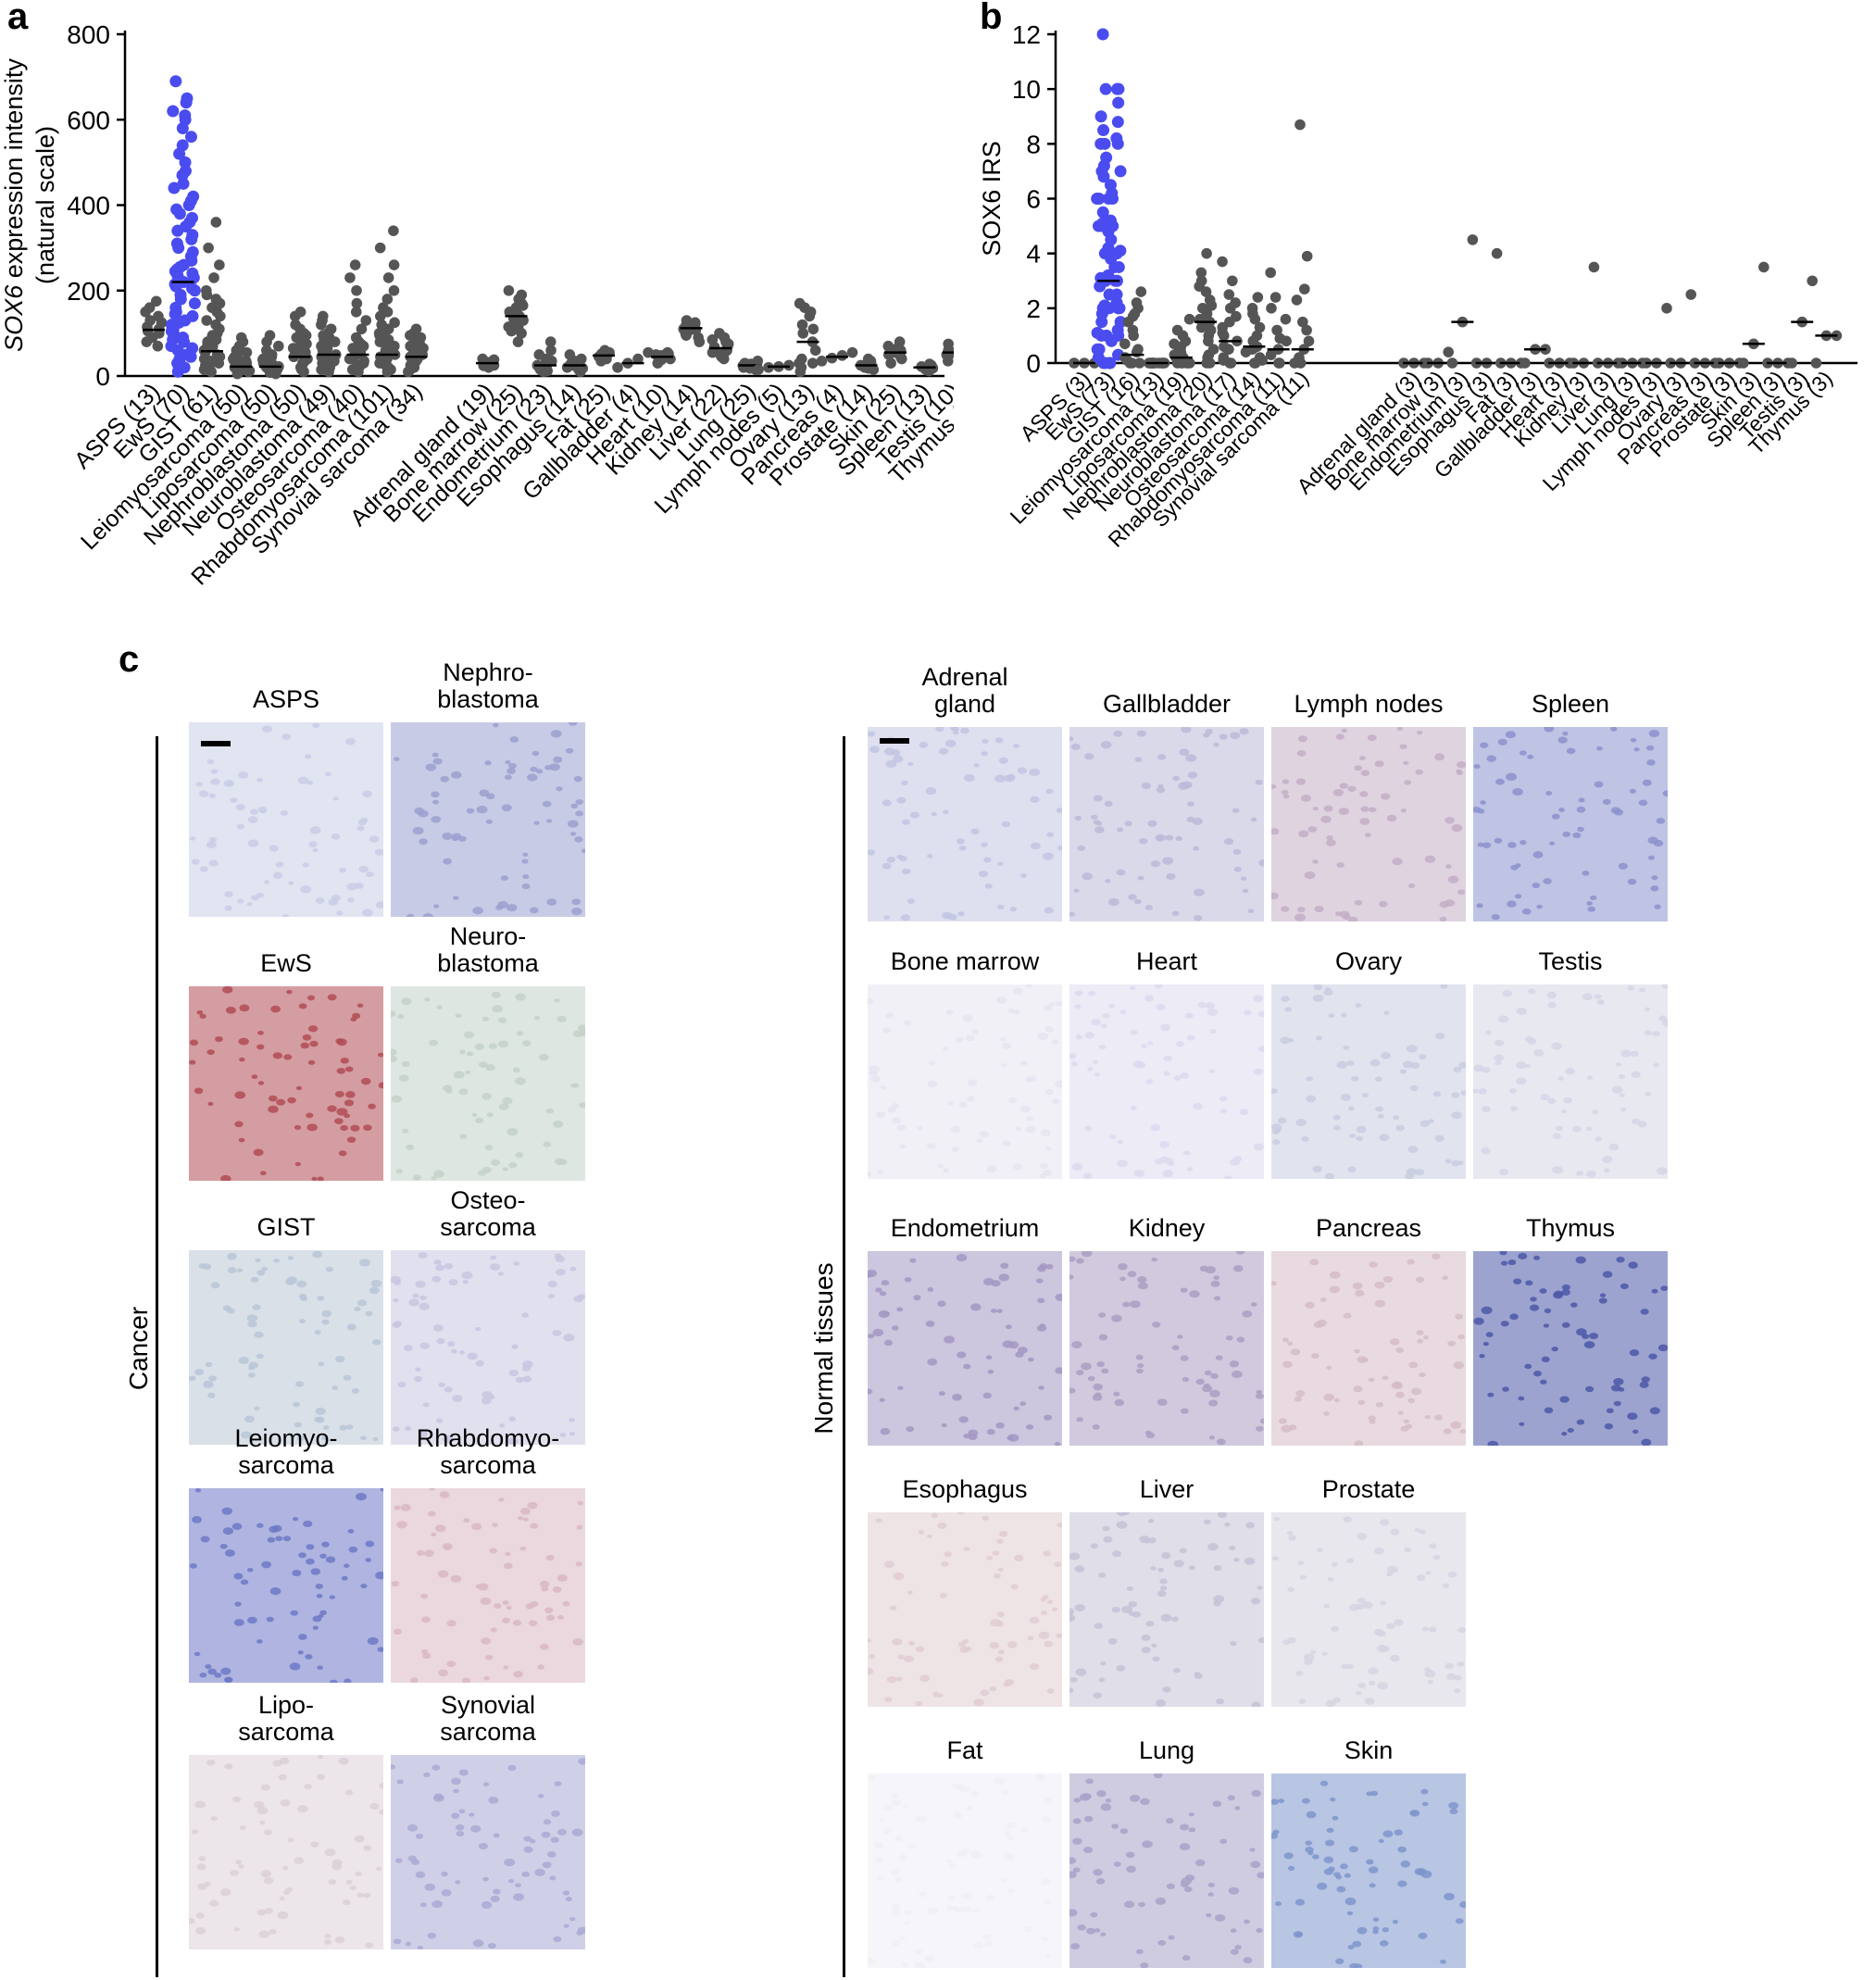  Describe the element at coordinates (992, 199) in the screenshot. I see `chart1-y-label: SOX6 IRS` at that location.